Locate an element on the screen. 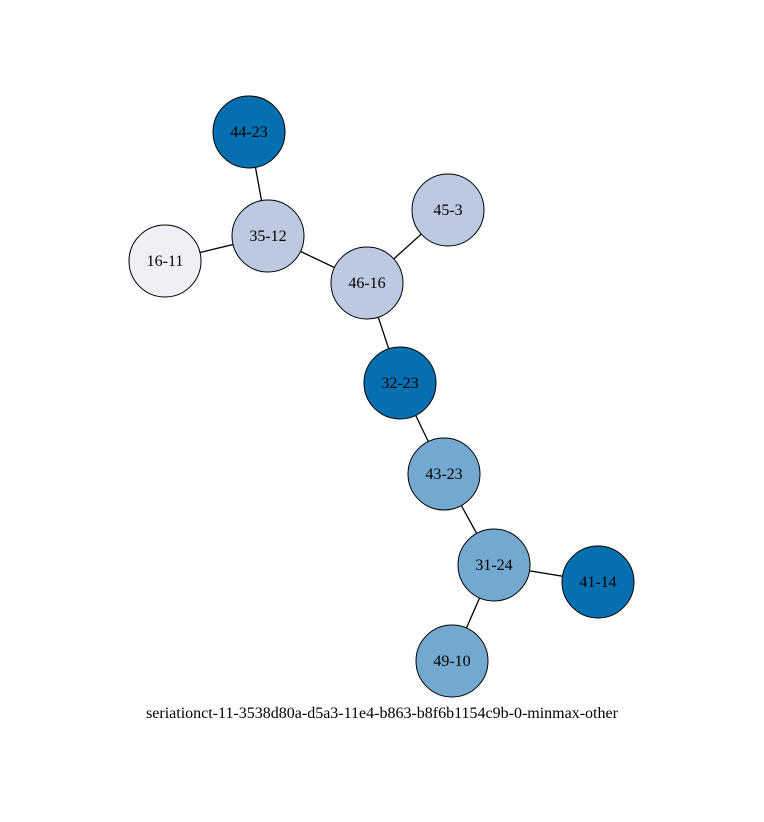 Image resolution: width=764 pixels, height=822 pixels. node-label: 44-23 is located at coordinates (248, 132).